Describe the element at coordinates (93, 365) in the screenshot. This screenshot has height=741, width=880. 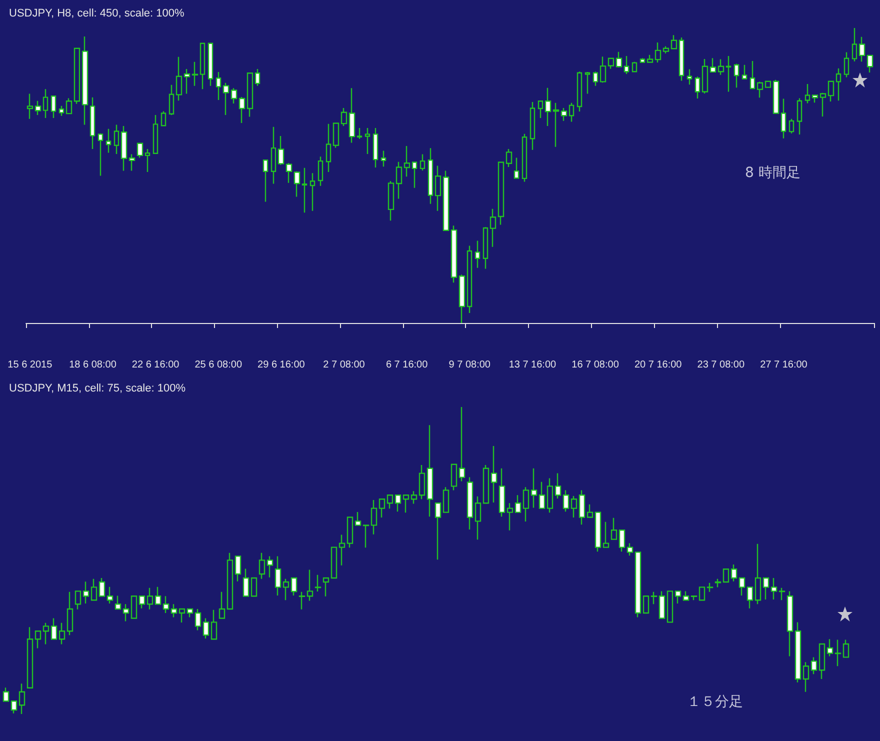
I see `x-tick-label: 18 6 08:00` at that location.